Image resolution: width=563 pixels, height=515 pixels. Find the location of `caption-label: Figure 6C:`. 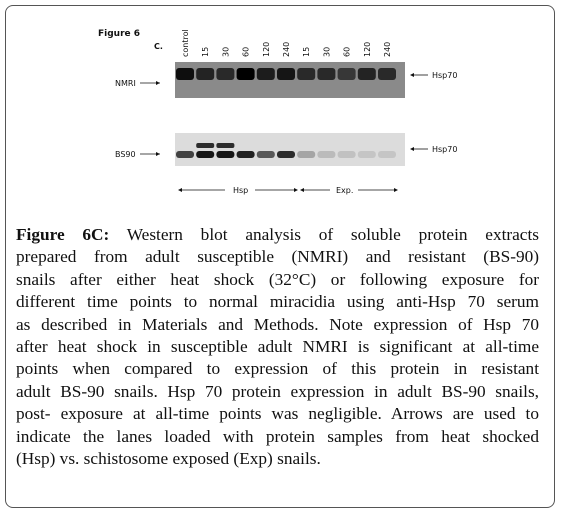

caption-label: Figure 6C: is located at coordinates (63, 234).